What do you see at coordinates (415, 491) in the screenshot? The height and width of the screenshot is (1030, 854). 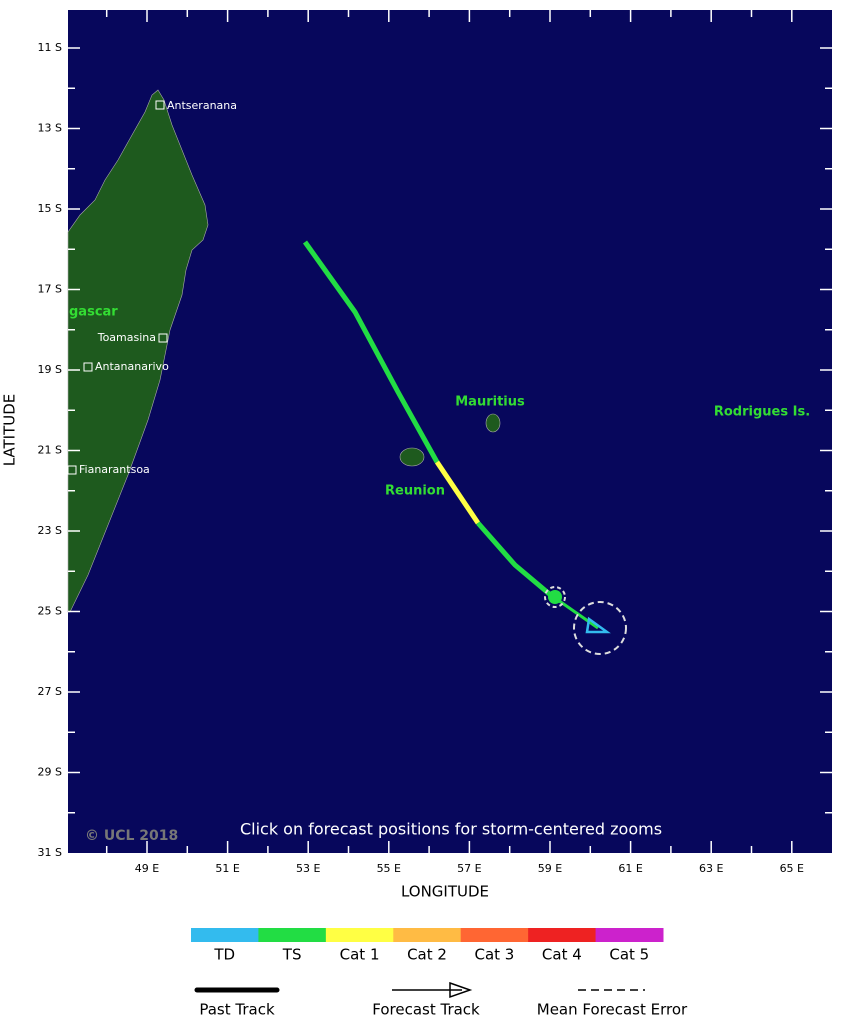 I see `place-label: Reunion` at bounding box center [415, 491].